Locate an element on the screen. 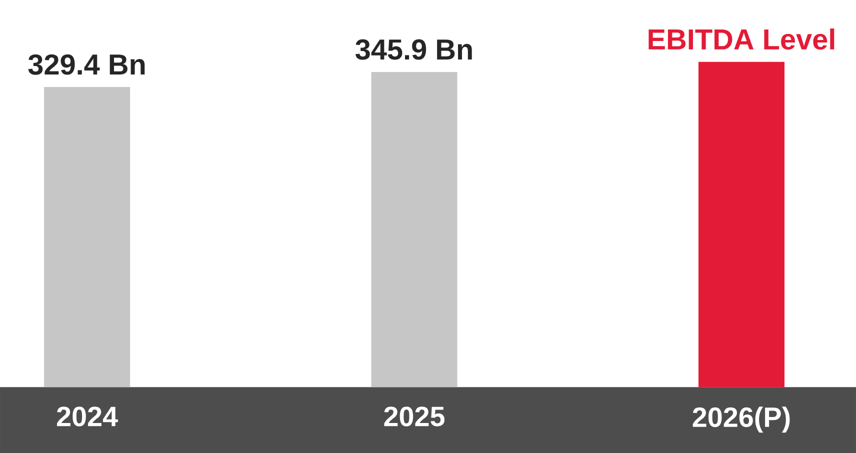 The height and width of the screenshot is (453, 856). x-tick-label: 2024 is located at coordinates (87, 416).